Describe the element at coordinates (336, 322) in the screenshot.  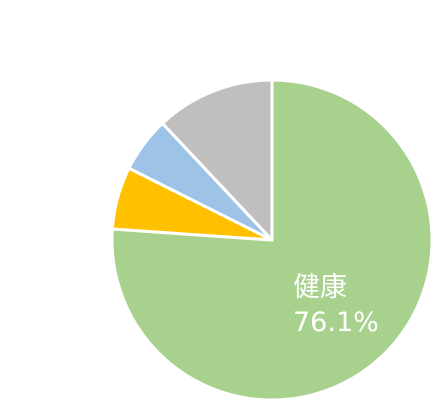
I see `slice-label-value-healthy: 76.1%` at that location.